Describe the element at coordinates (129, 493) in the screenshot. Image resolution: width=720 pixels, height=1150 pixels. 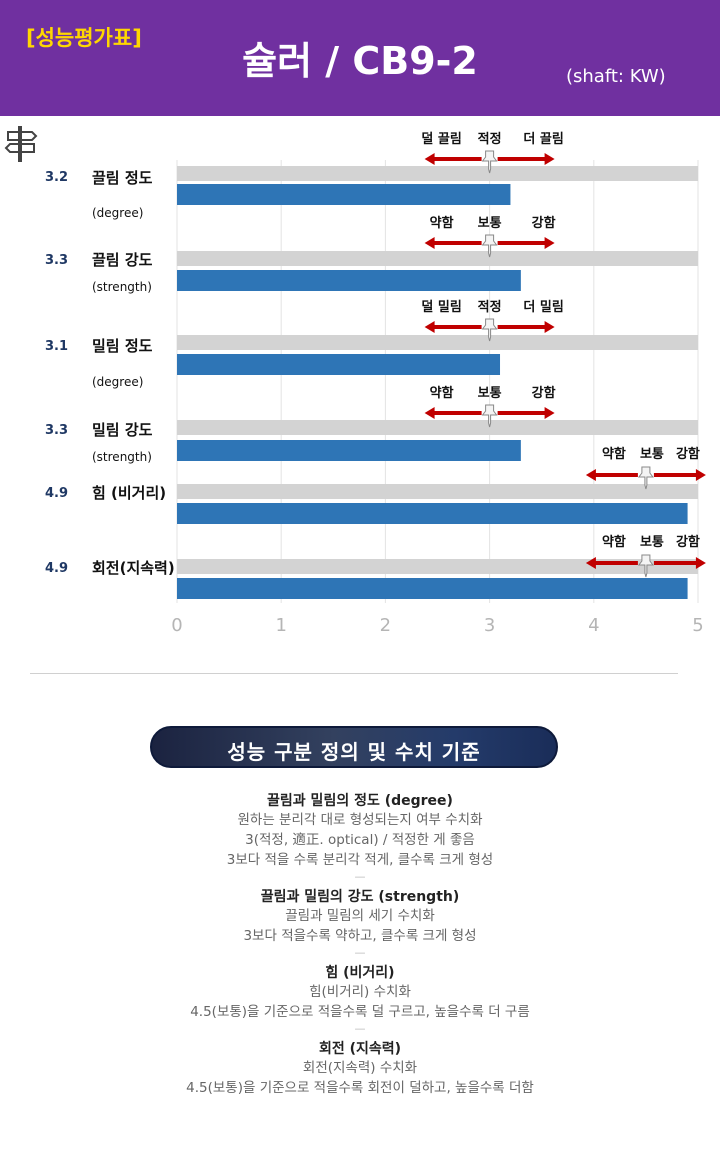
I see `row-label: 힘 (비거리)` at that location.